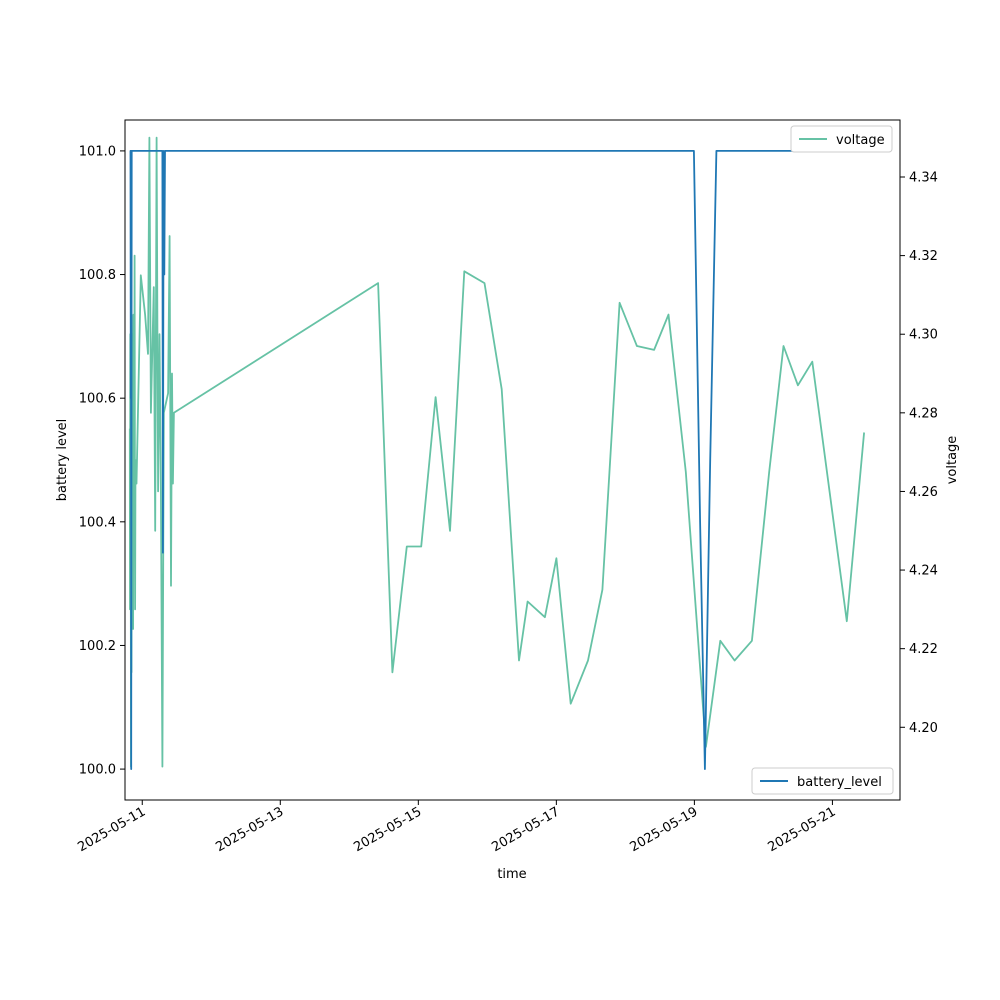 The height and width of the screenshot is (1000, 1000). I want to click on legend-battery-level: battery_level, so click(822, 781).